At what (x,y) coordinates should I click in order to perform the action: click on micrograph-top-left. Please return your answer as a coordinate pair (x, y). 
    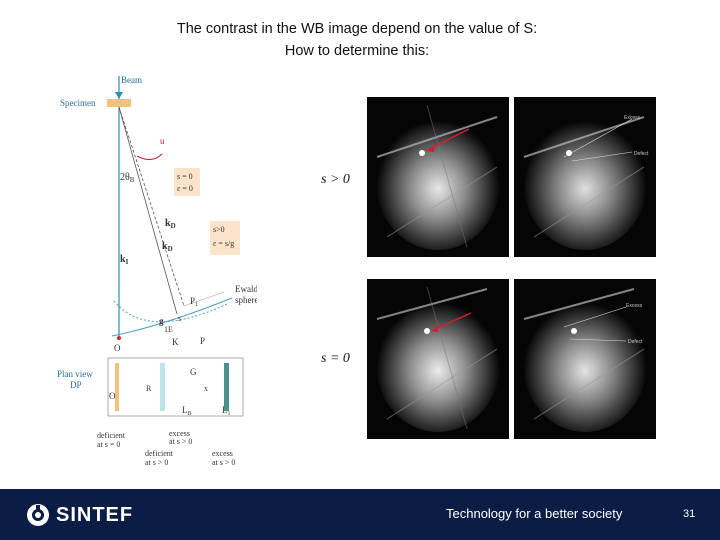
    Looking at the image, I should click on (438, 177).